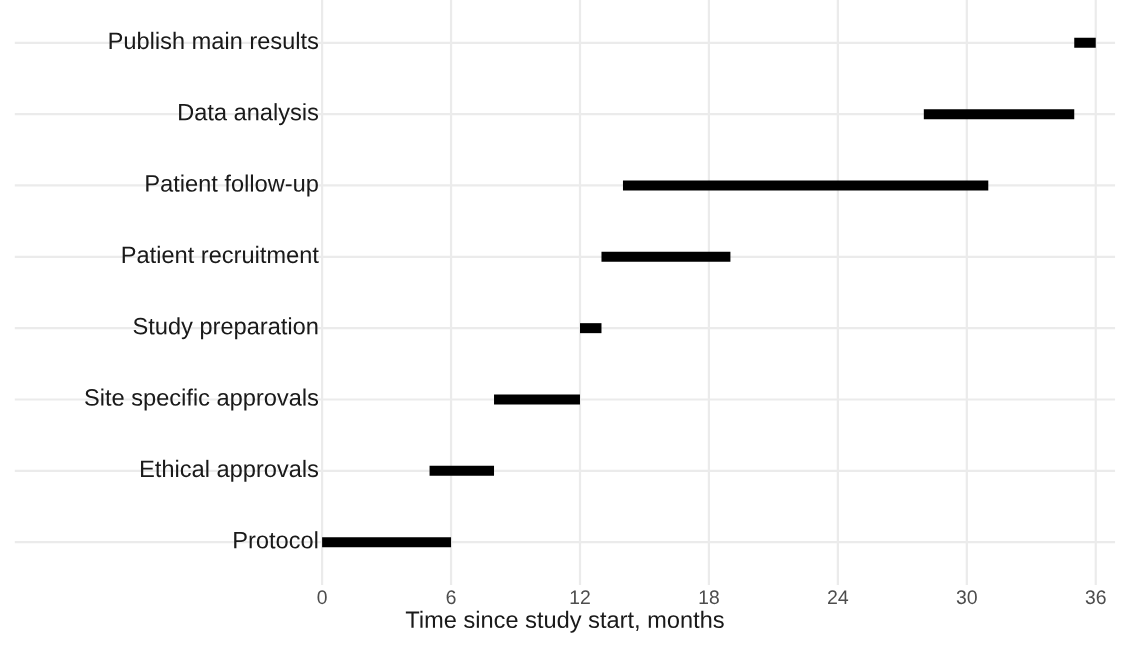 This screenshot has height=661, width=1139. What do you see at coordinates (249, 114) in the screenshot?
I see `y-tick-label: Data analysis` at bounding box center [249, 114].